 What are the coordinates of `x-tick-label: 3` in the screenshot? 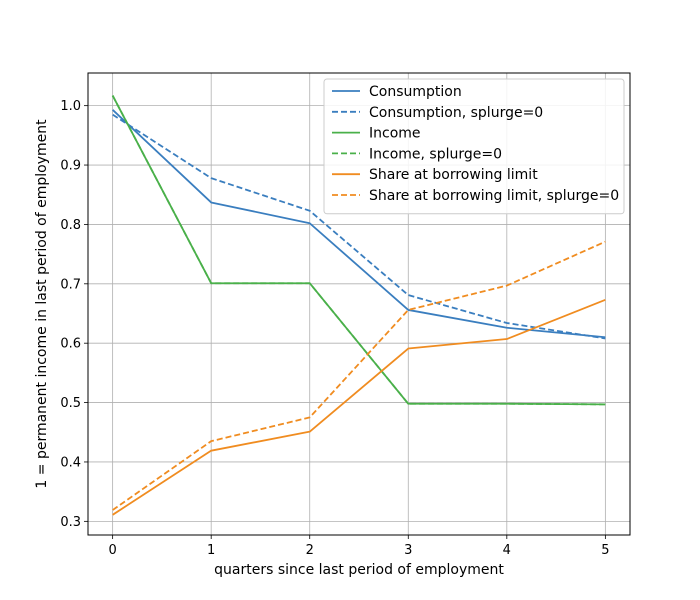 It's located at (408, 550).